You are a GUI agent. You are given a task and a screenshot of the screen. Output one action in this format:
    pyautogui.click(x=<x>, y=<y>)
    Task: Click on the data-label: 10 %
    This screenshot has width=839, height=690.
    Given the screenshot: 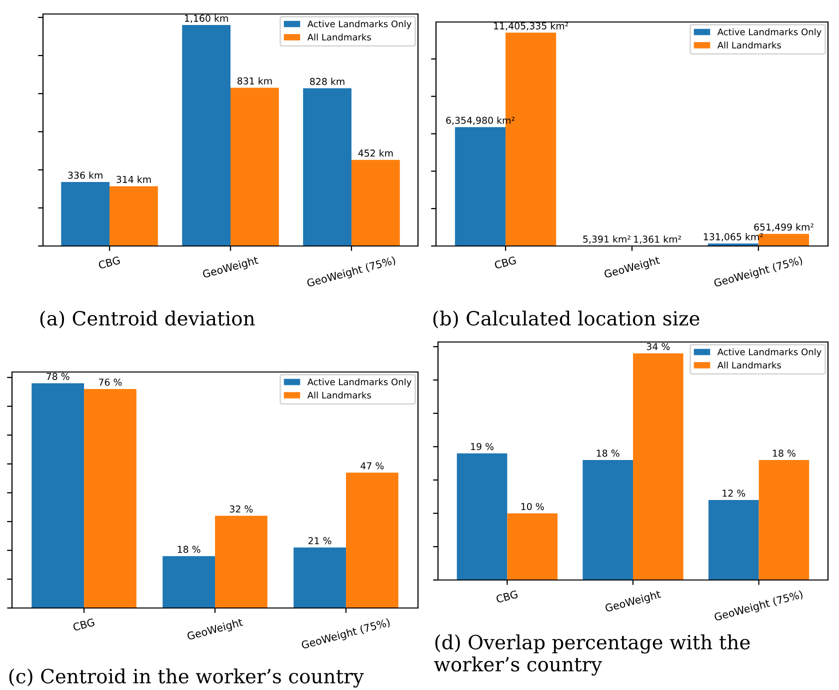 What is the action you would take?
    pyautogui.click(x=532, y=506)
    